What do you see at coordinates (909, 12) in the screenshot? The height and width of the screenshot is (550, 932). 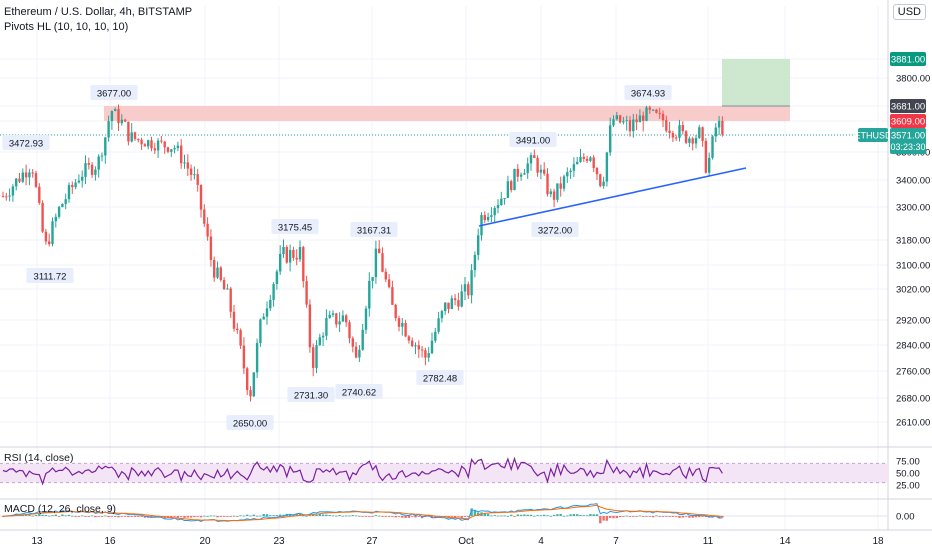 I see `currency-selector: USD` at bounding box center [909, 12].